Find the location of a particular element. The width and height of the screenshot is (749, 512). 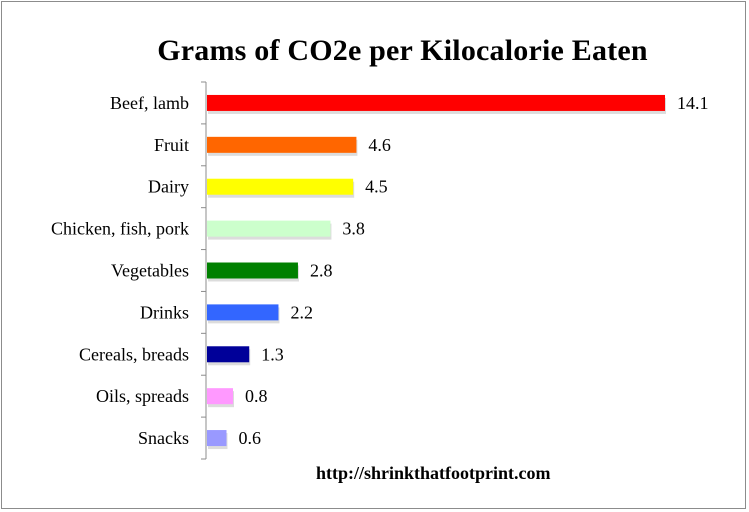

data-label: 2.2 is located at coordinates (301, 312).